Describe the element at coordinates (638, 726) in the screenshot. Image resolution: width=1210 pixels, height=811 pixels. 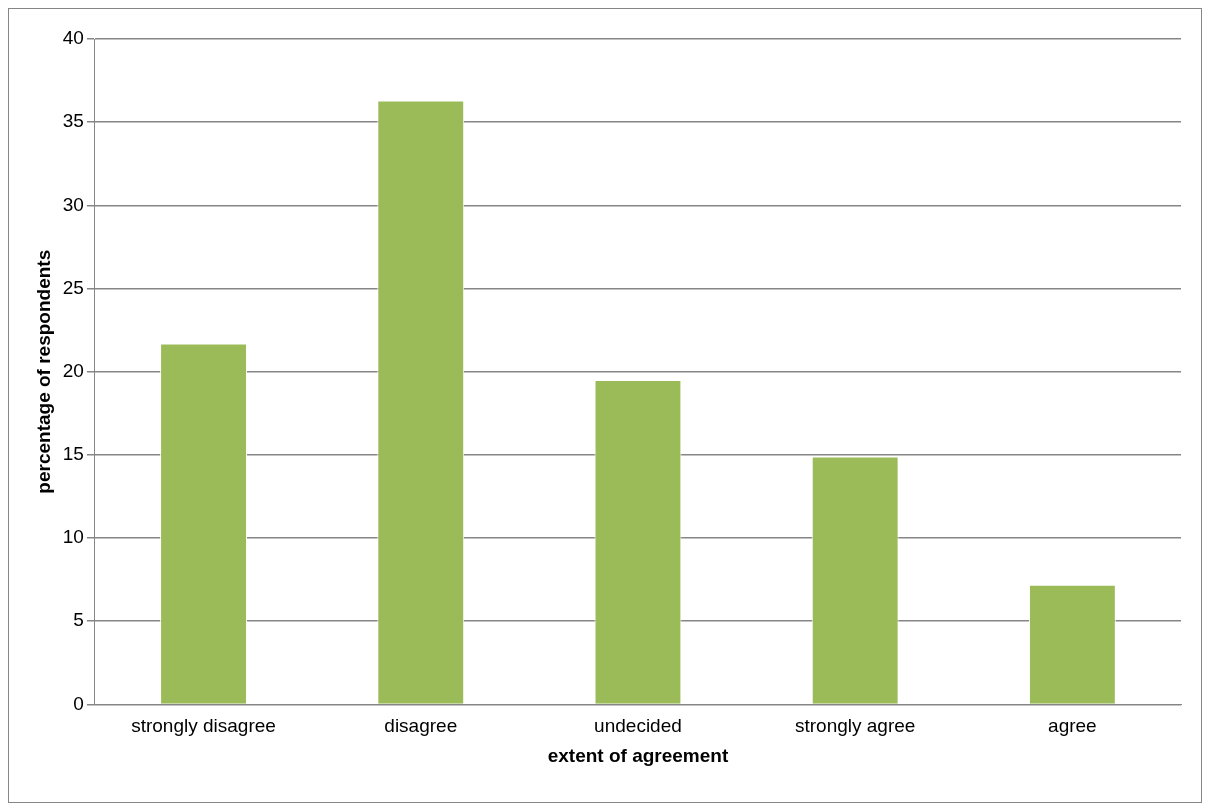
I see `x-tick-label: undecided` at that location.